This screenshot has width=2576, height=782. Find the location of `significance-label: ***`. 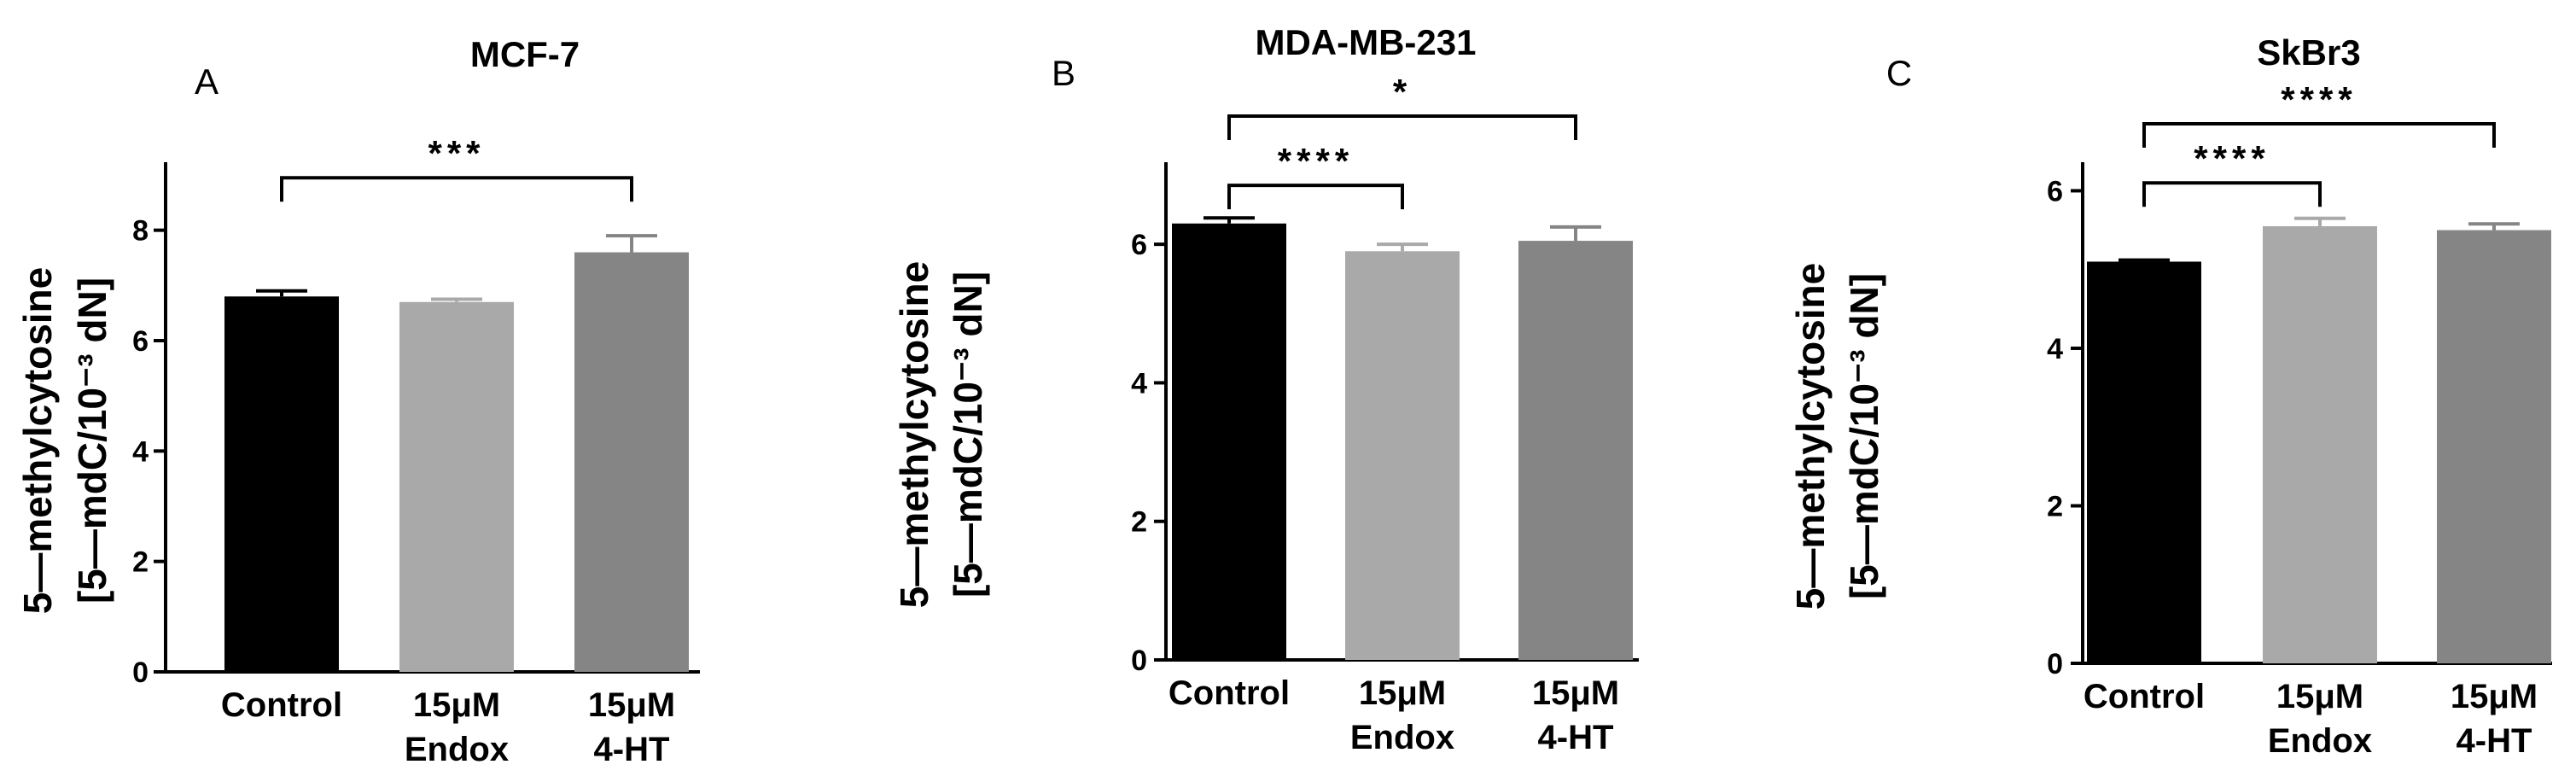

significance-label: *** is located at coordinates (456, 153).